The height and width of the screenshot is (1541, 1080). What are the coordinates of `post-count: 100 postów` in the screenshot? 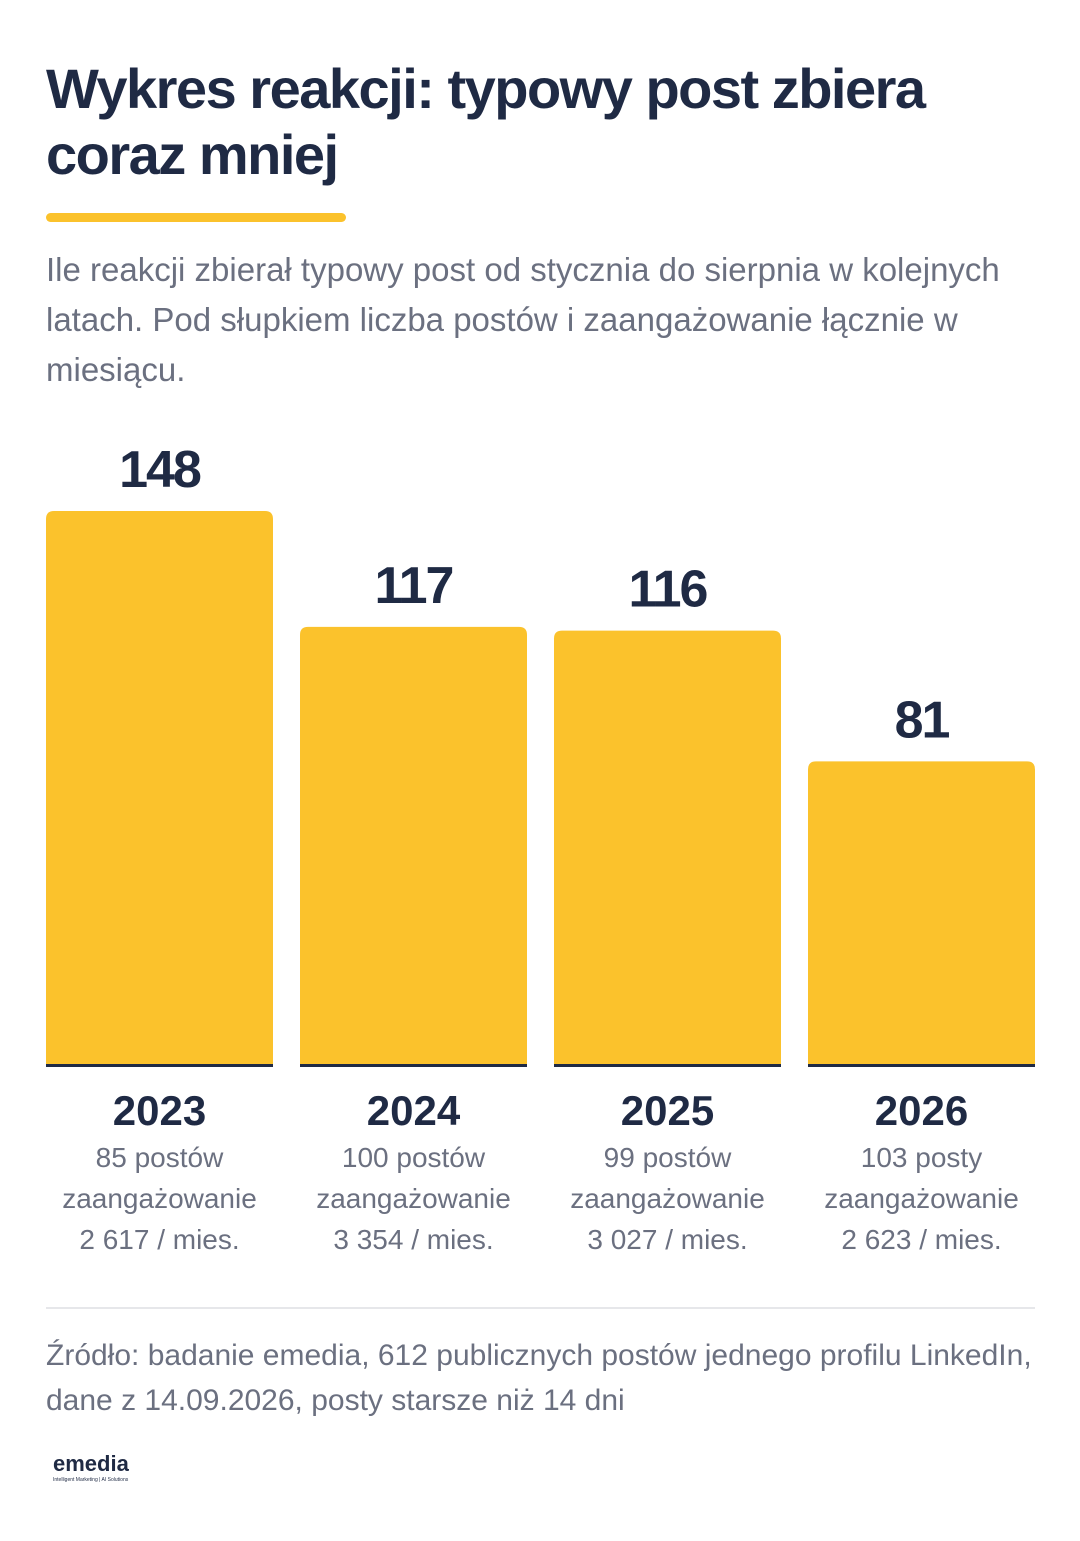 It's located at (413, 1157).